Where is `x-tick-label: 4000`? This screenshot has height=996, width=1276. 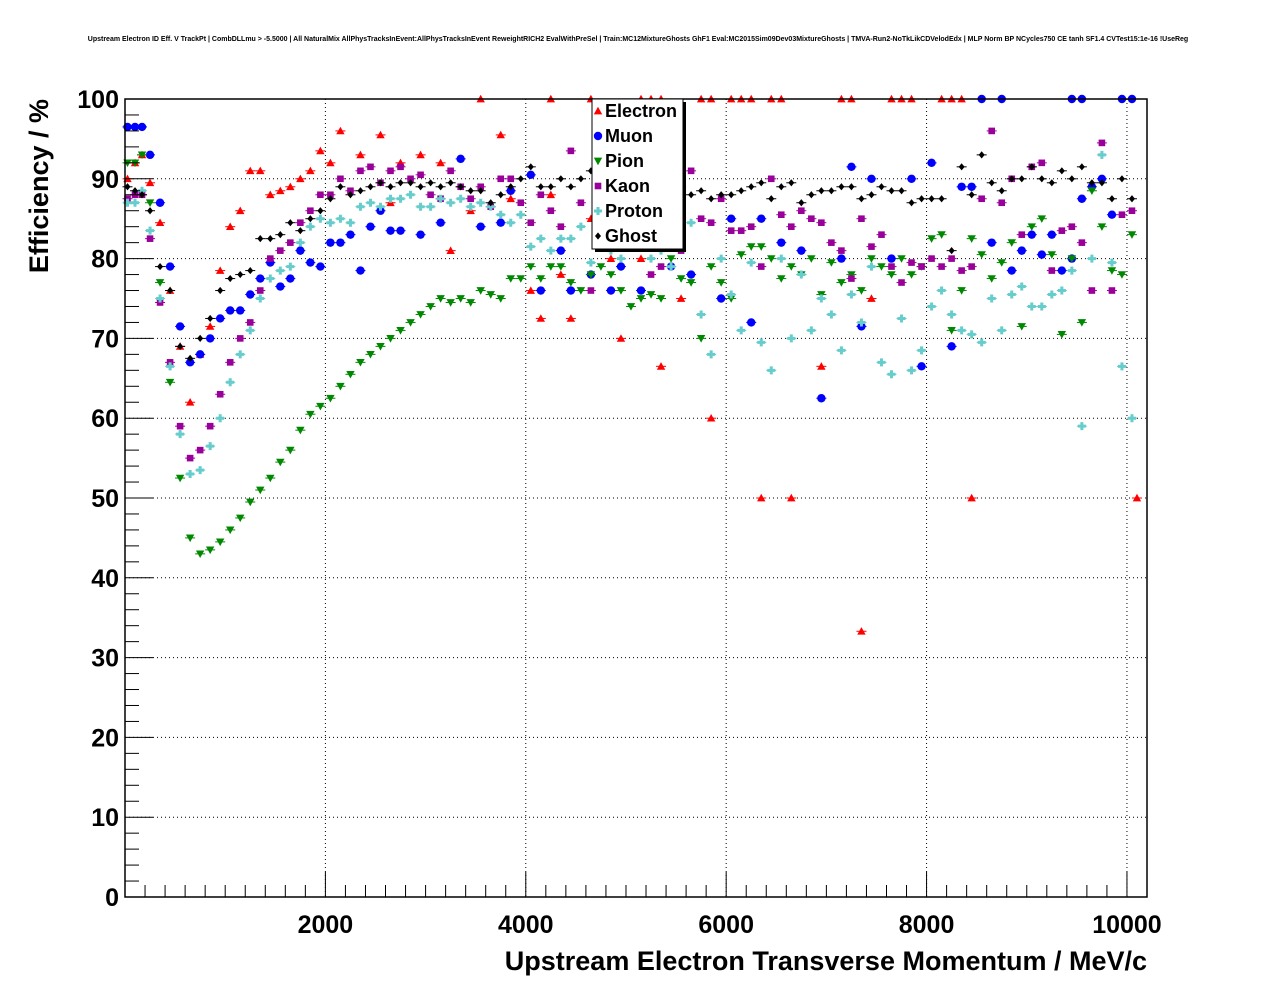 x-tick-label: 4000 is located at coordinates (526, 925).